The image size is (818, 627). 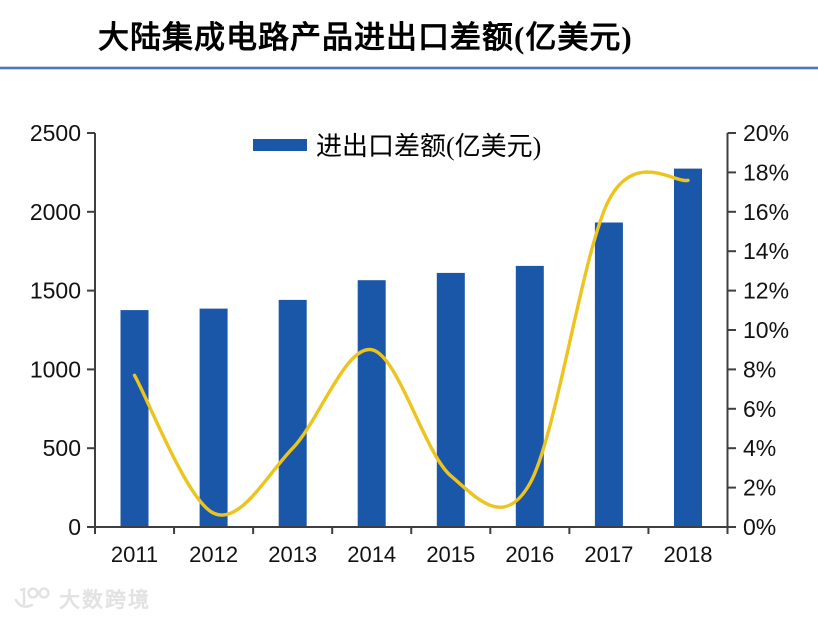 I want to click on bar-2016, so click(x=529, y=396).